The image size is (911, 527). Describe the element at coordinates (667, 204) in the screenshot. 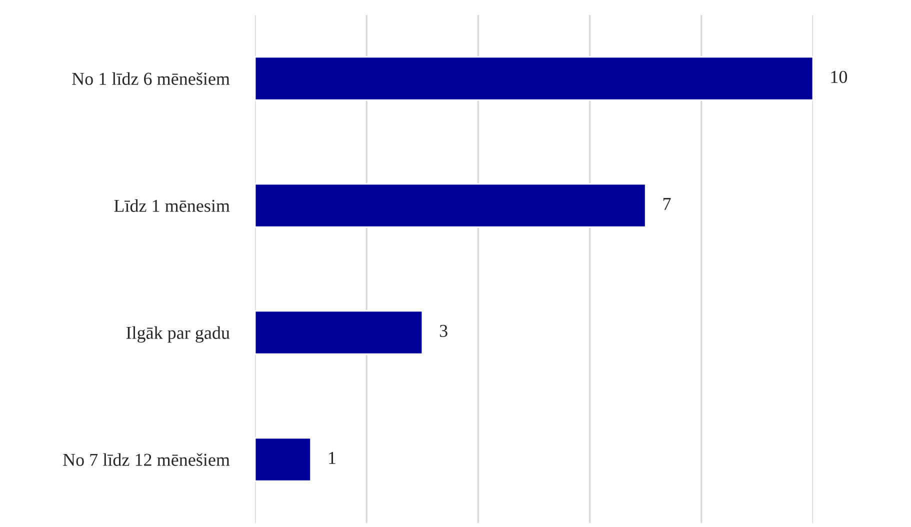

I see `data-label: 7` at that location.